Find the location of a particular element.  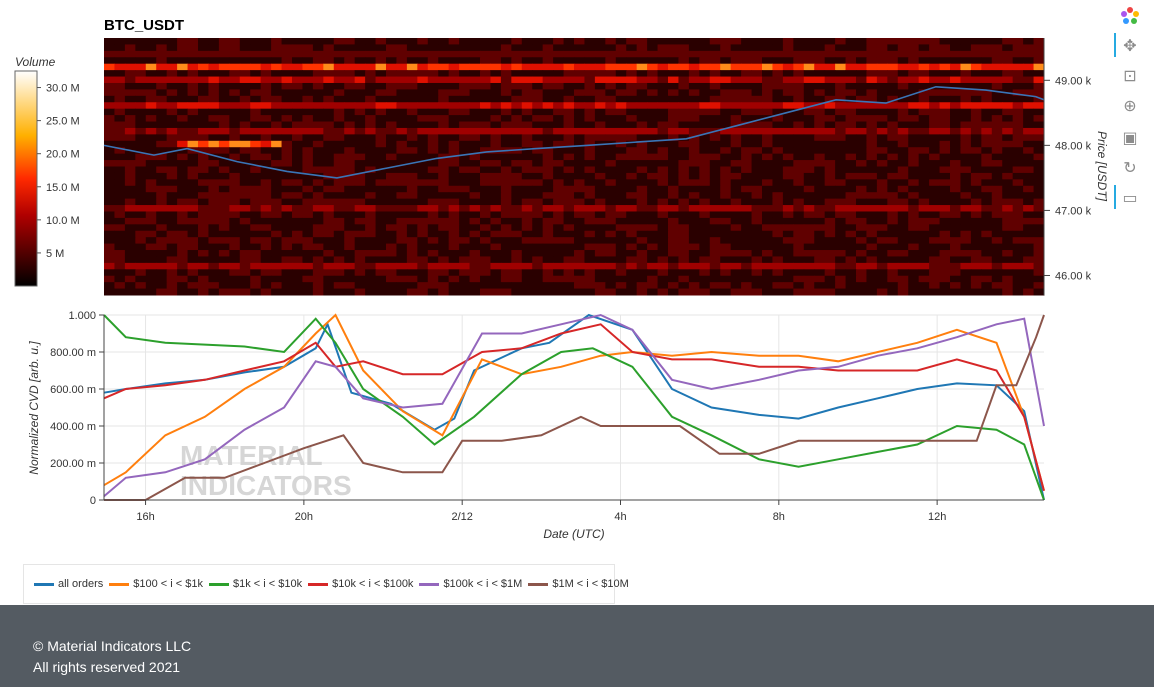

pan-icon: ✥ is located at coordinates (1129, 45).